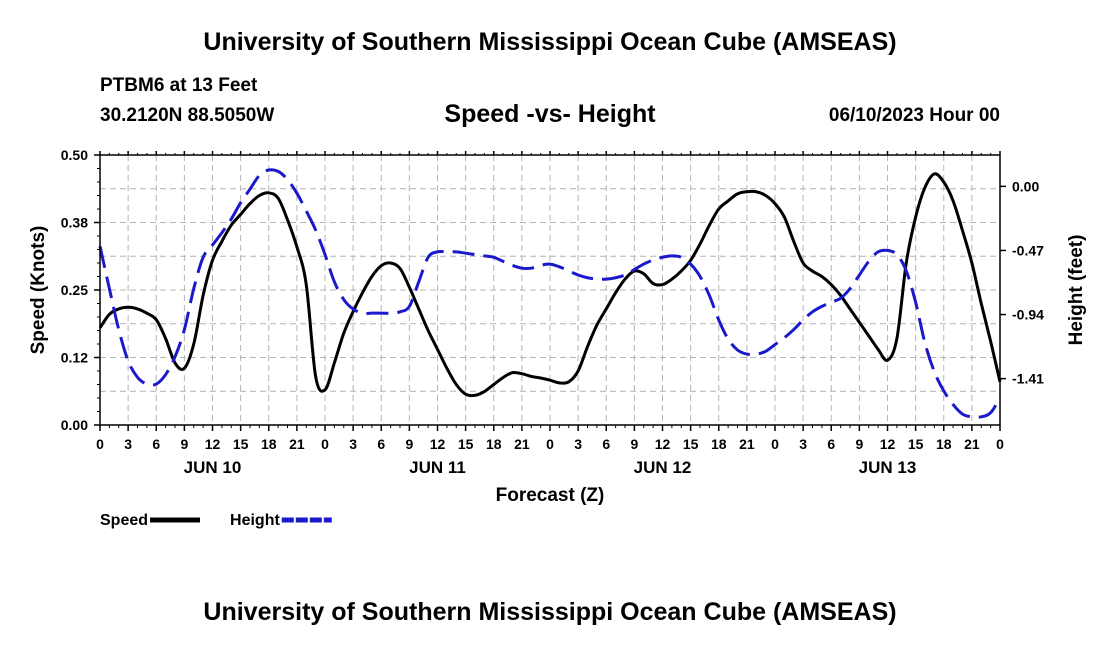 The width and height of the screenshot is (1100, 650). Describe the element at coordinates (74, 223) in the screenshot. I see `y-tick-label: 0.38` at that location.